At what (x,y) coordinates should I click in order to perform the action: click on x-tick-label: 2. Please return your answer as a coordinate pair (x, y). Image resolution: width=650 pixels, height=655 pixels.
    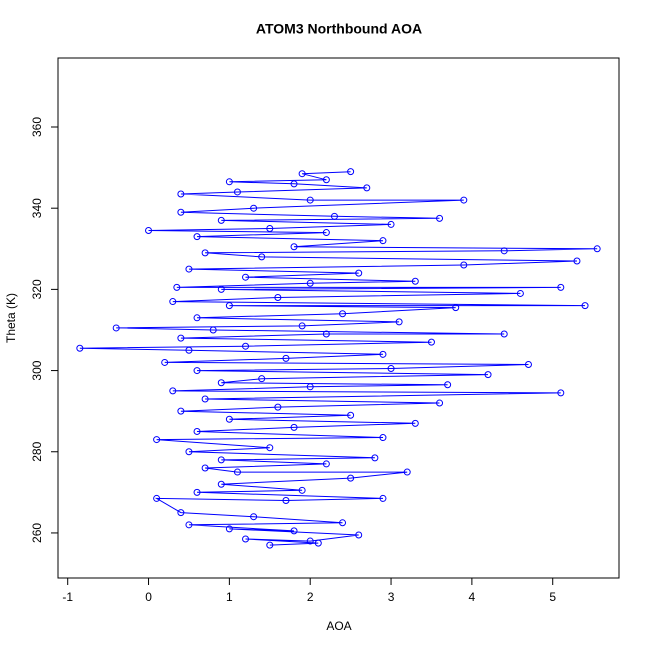
    Looking at the image, I should click on (310, 597).